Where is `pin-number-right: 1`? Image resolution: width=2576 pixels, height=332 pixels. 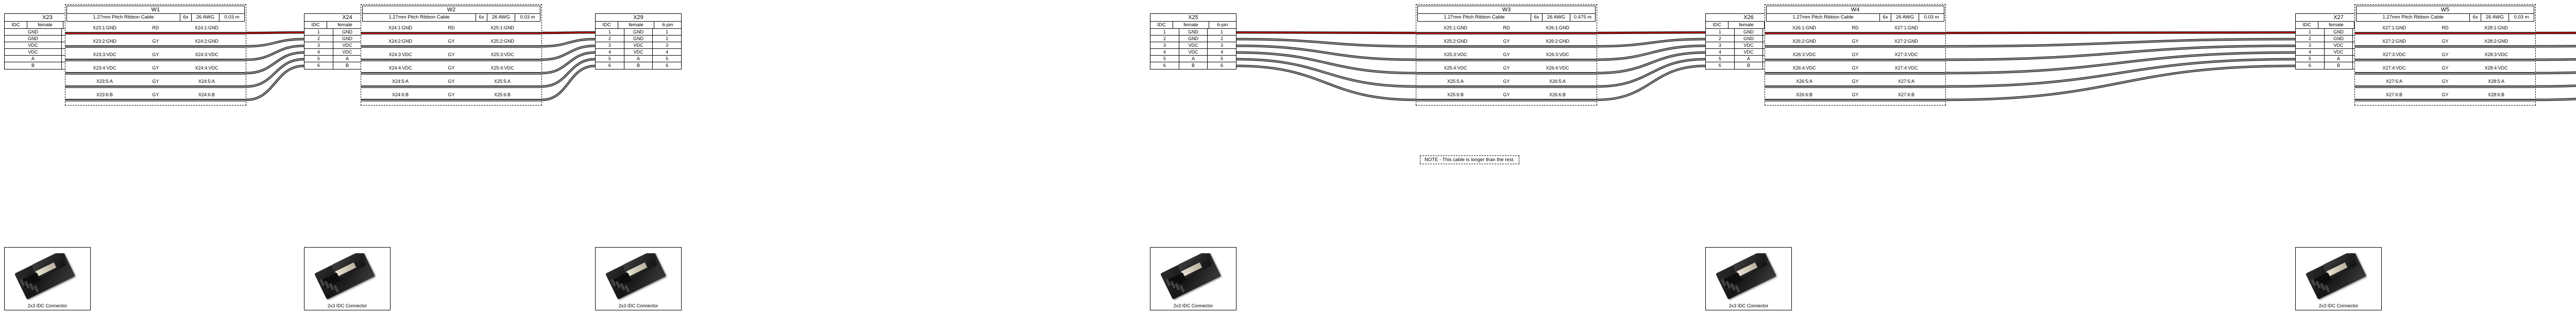
pin-number-right: 1 is located at coordinates (667, 31).